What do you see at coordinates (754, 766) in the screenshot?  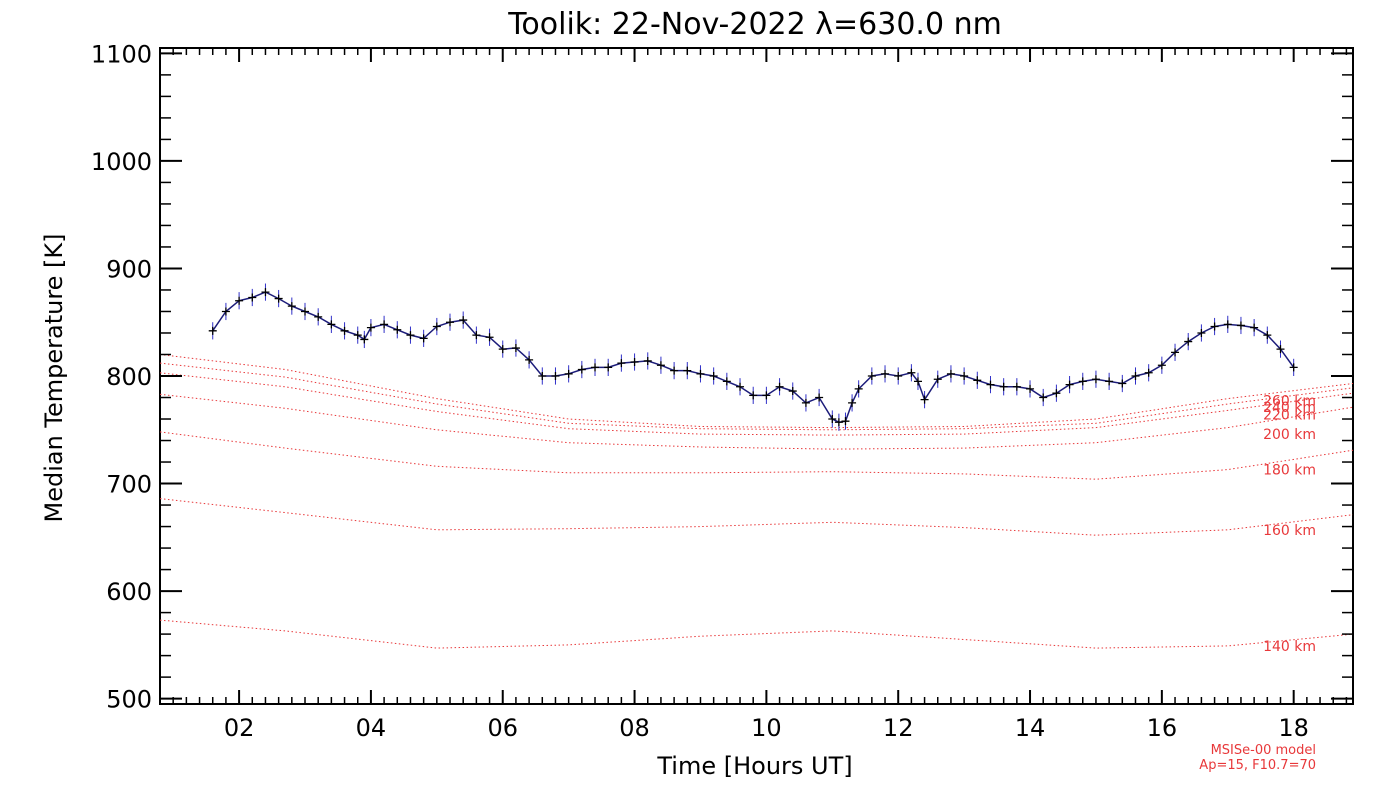 I see `x-axis-label: Time [Hours UT]` at bounding box center [754, 766].